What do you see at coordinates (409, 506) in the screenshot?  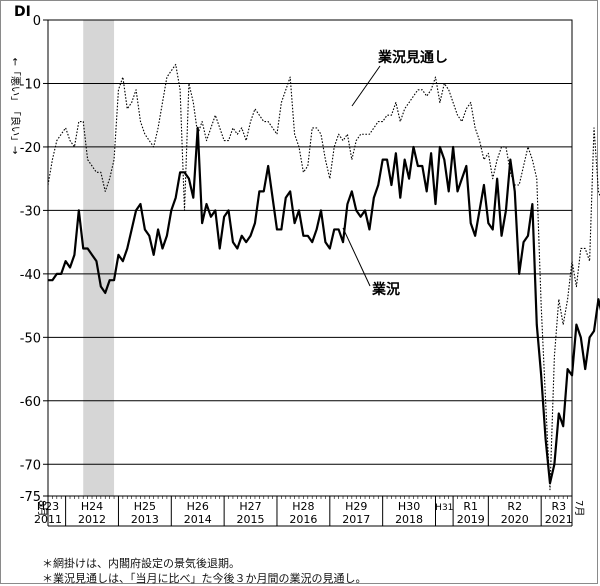 I see `x-era-label: H30` at bounding box center [409, 506].